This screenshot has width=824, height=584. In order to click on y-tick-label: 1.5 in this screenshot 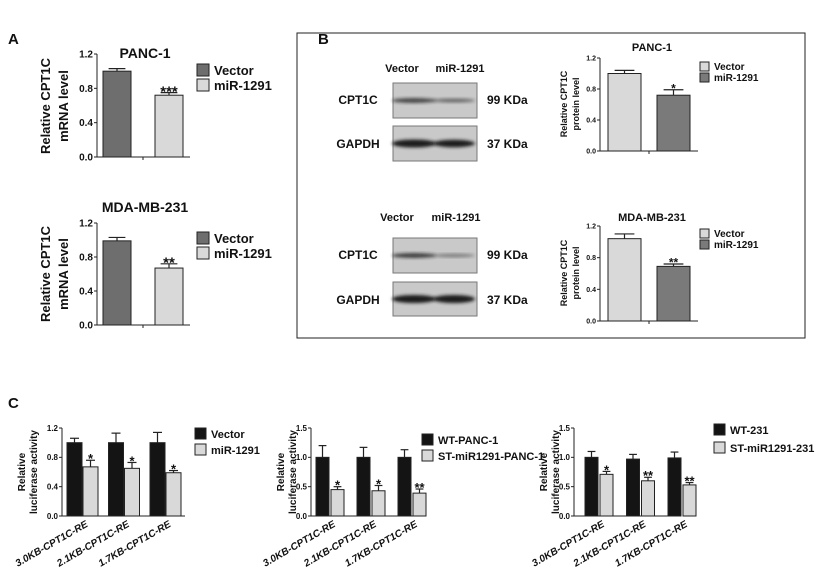, I will do `click(302, 428)`.